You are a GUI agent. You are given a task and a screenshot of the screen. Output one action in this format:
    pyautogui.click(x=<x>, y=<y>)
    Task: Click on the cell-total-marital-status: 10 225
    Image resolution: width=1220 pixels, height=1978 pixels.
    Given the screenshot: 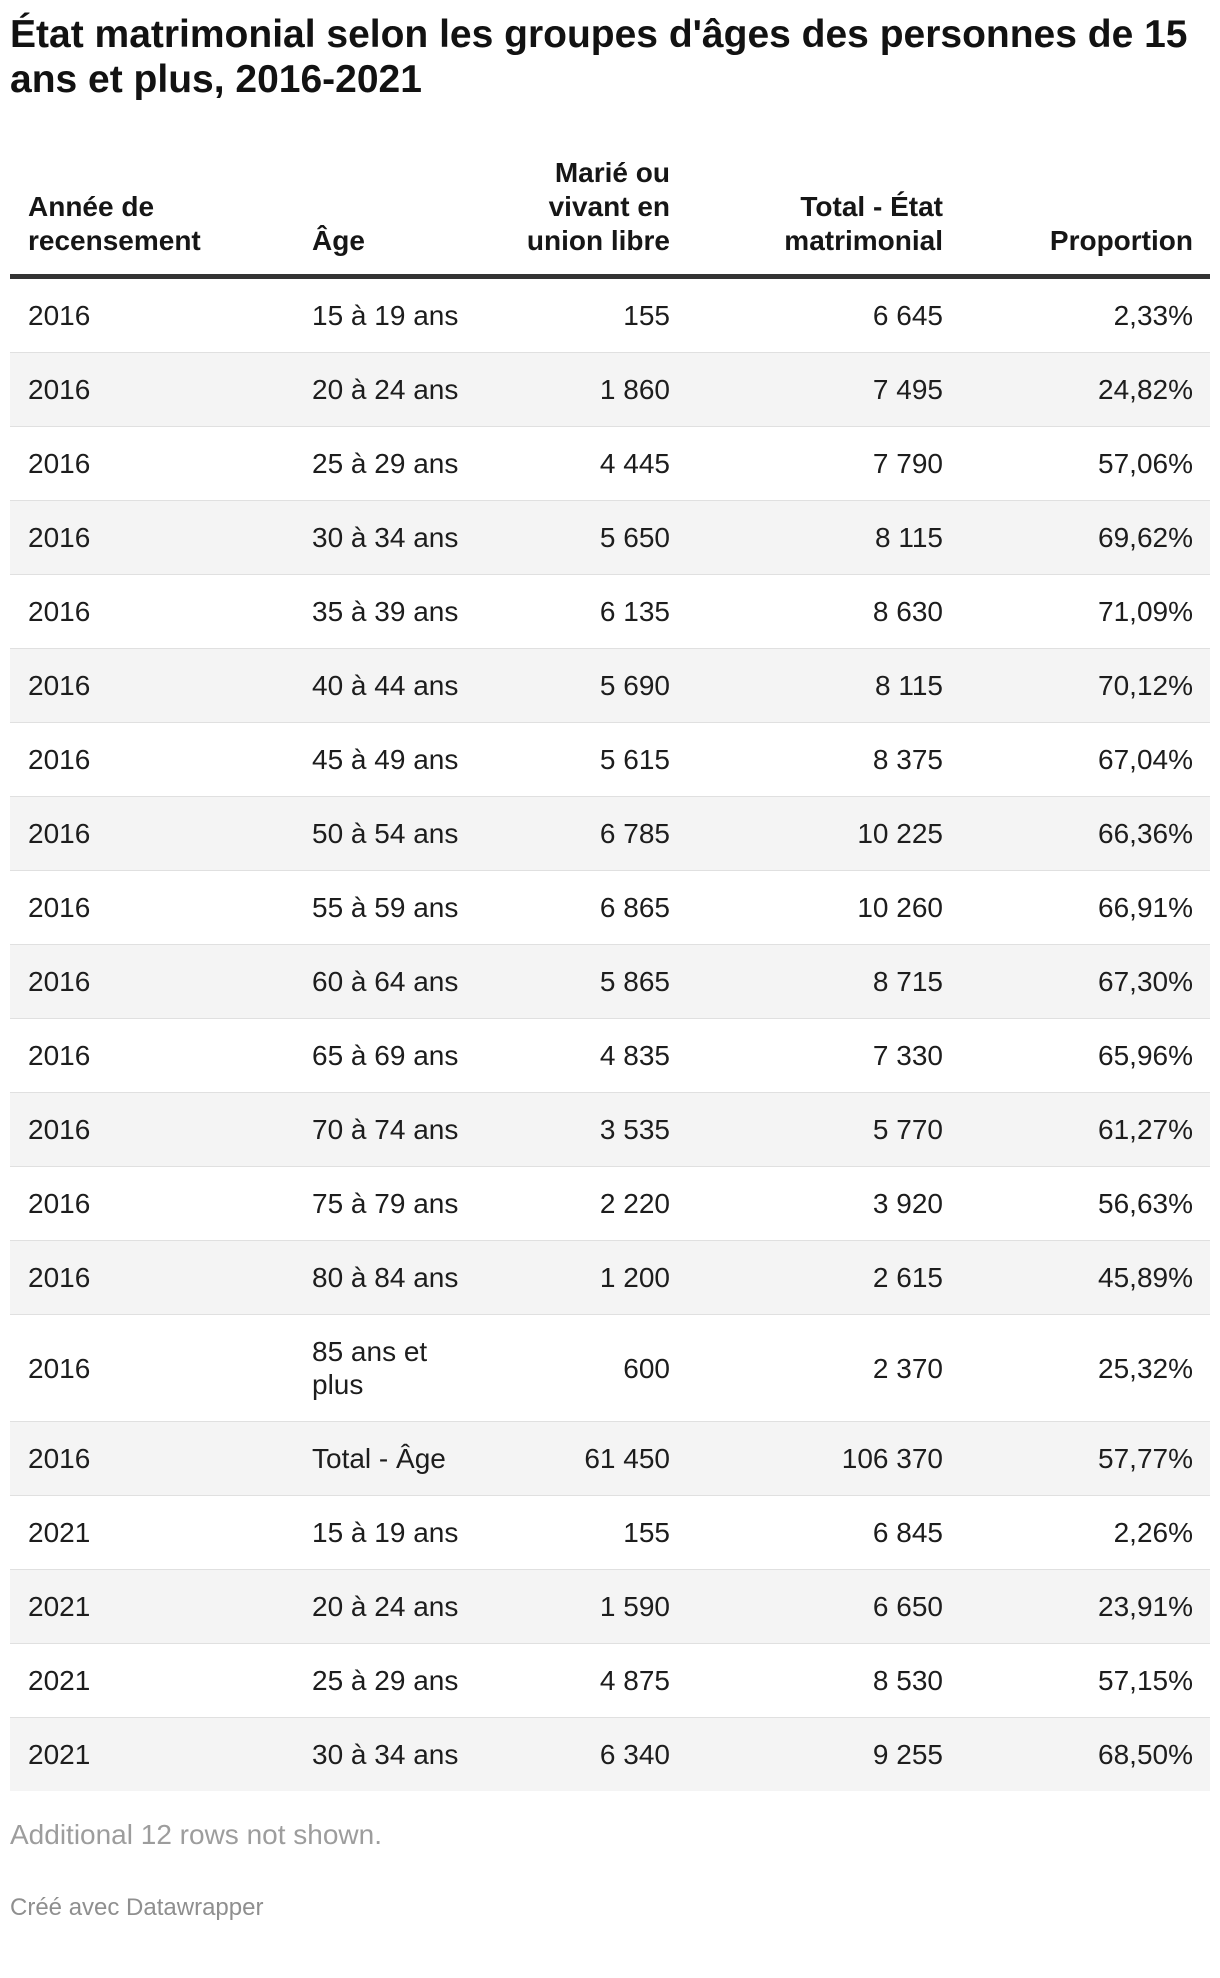 What is the action you would take?
    pyautogui.click(x=823, y=833)
    